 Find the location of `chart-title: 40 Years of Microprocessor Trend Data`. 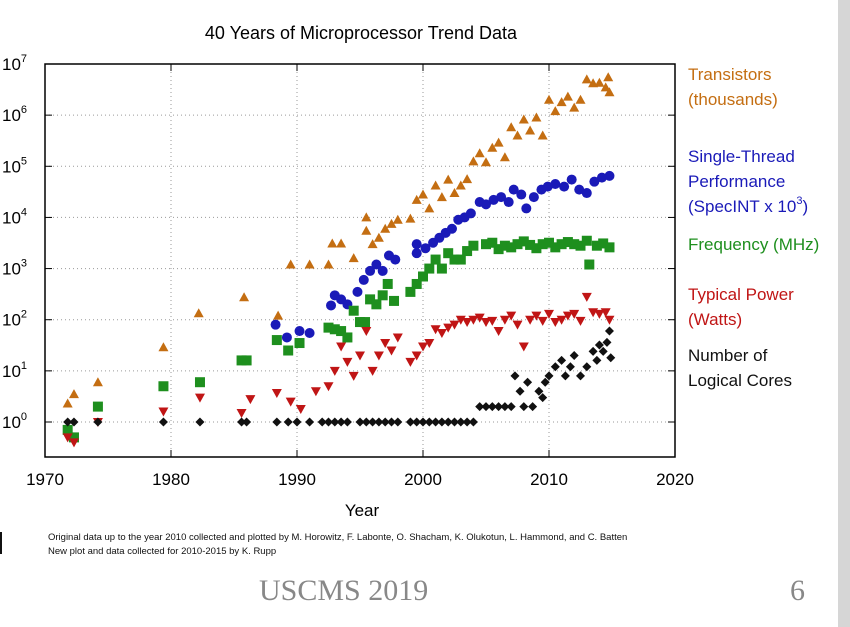

chart-title: 40 Years of Microprocessor Trend Data is located at coordinates (361, 33).